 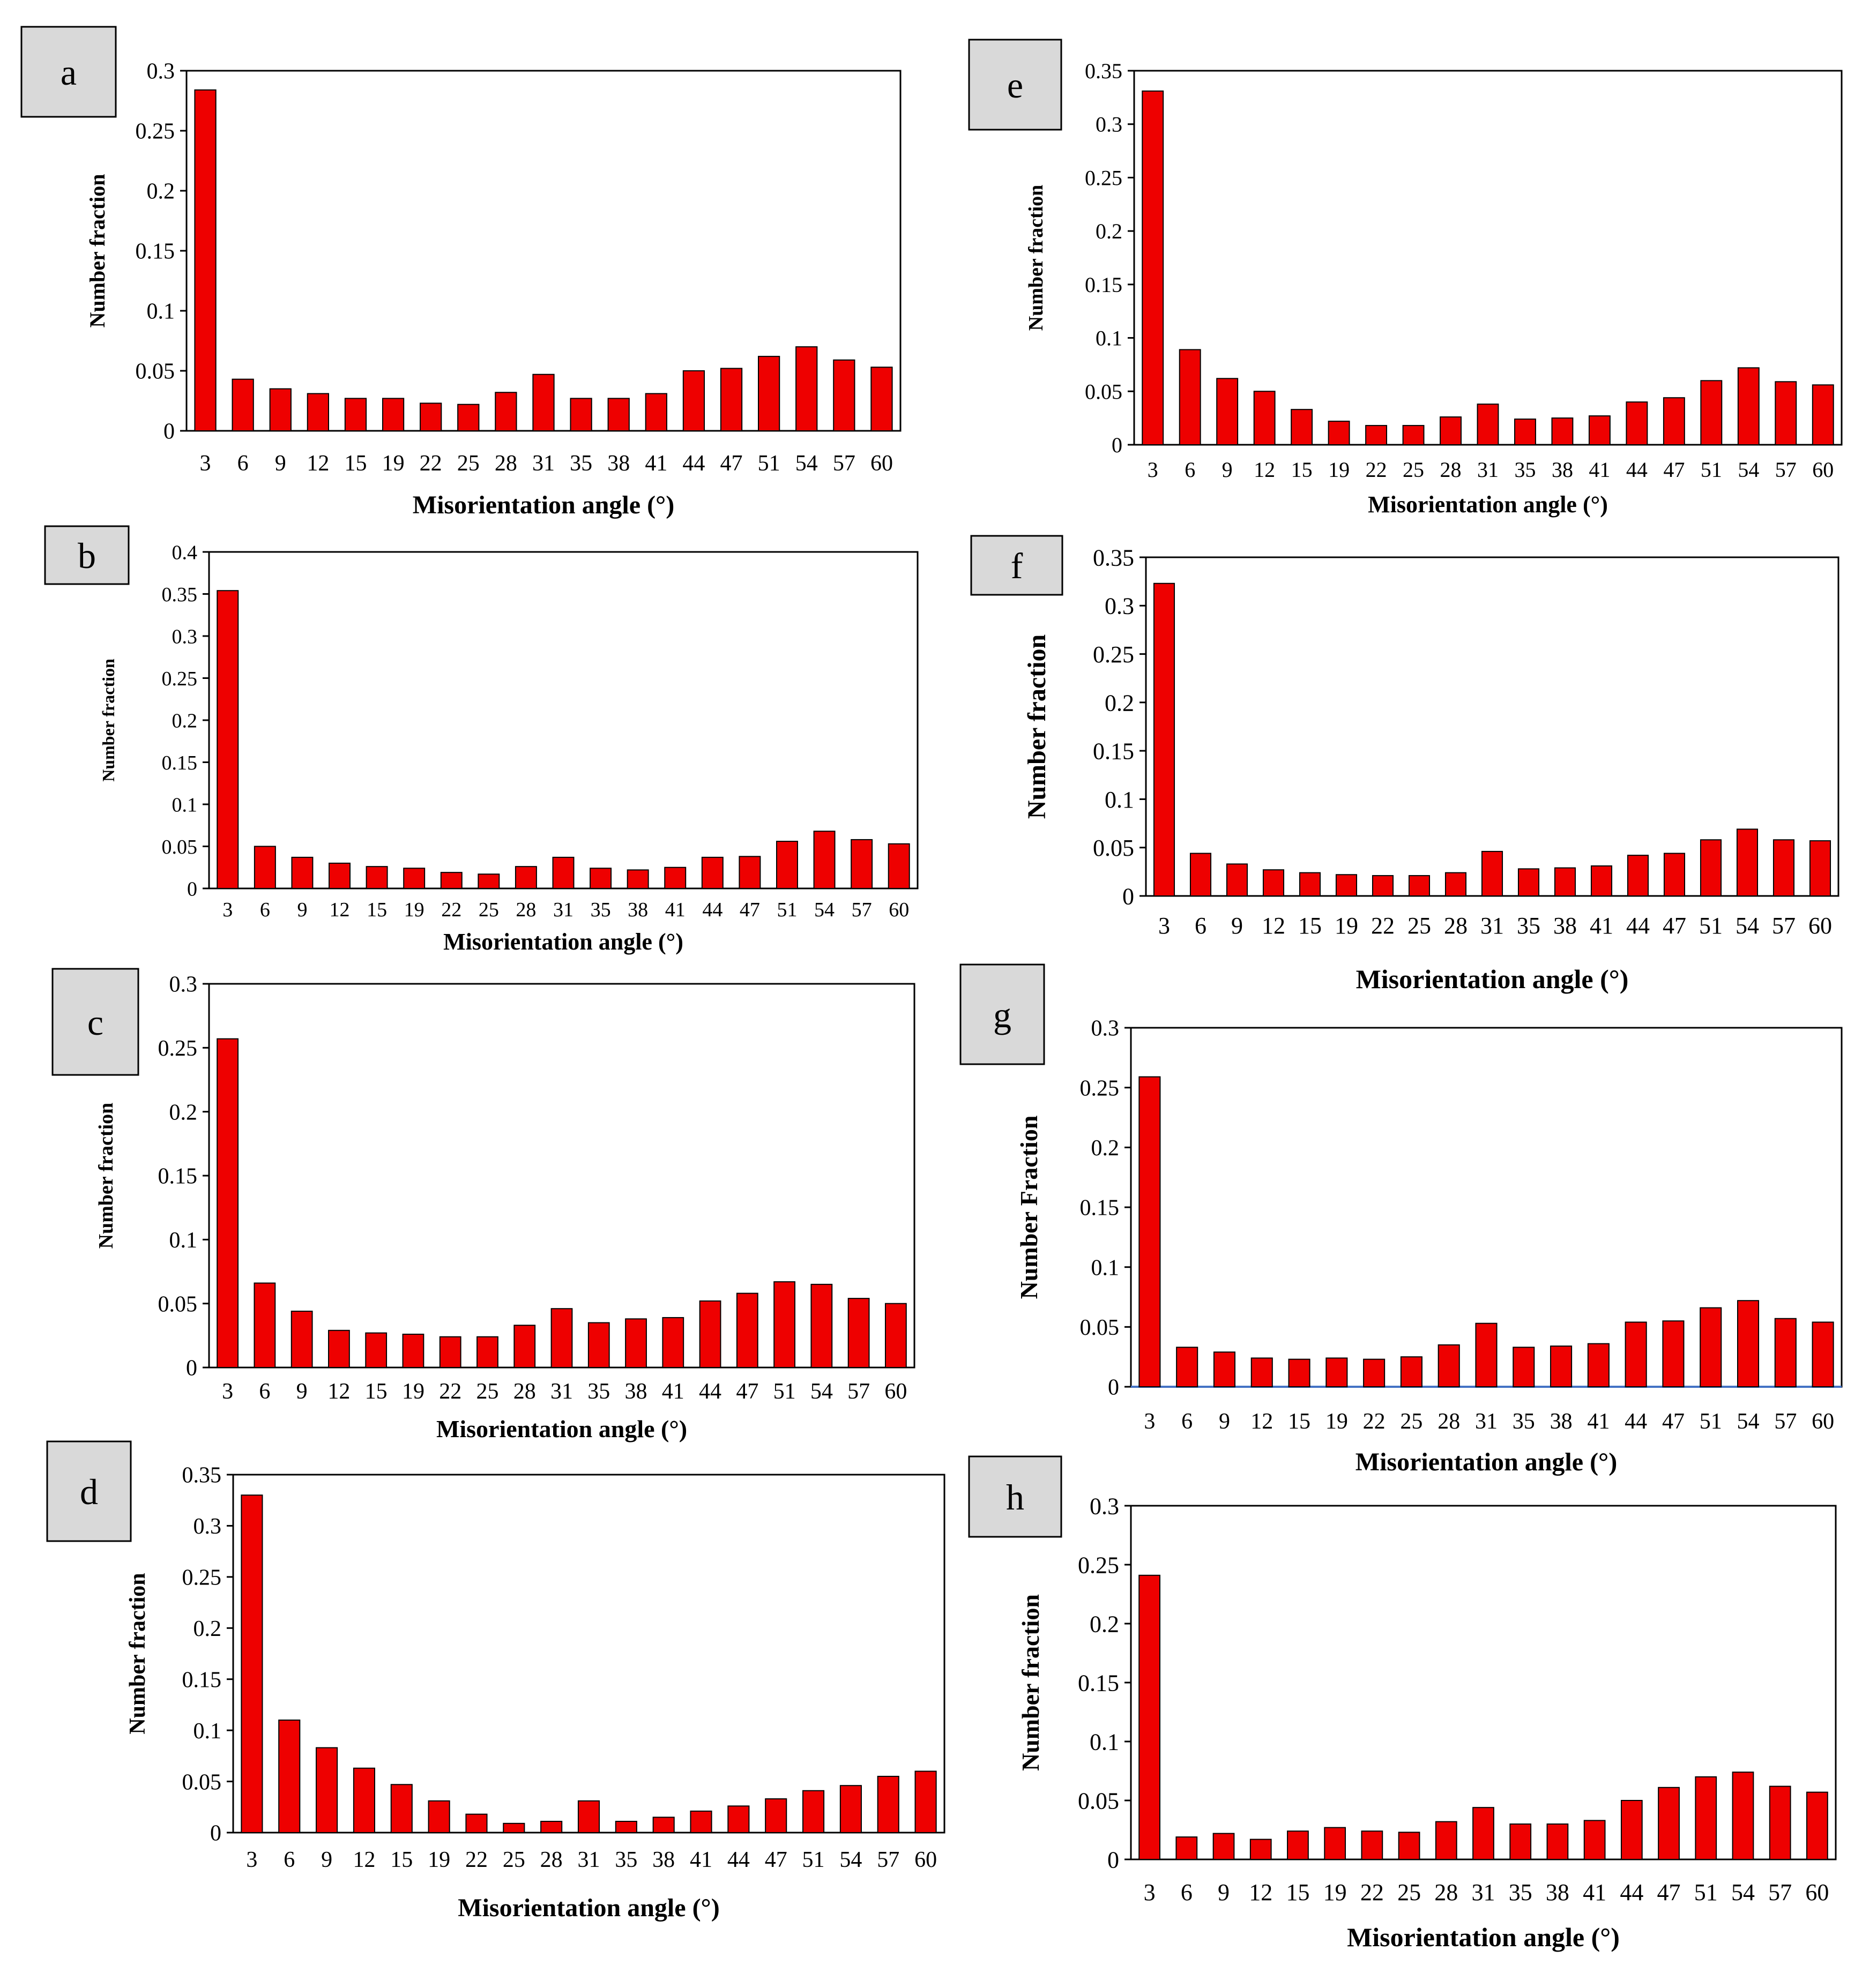 I want to click on panel-label-e: e, so click(x=1015, y=85).